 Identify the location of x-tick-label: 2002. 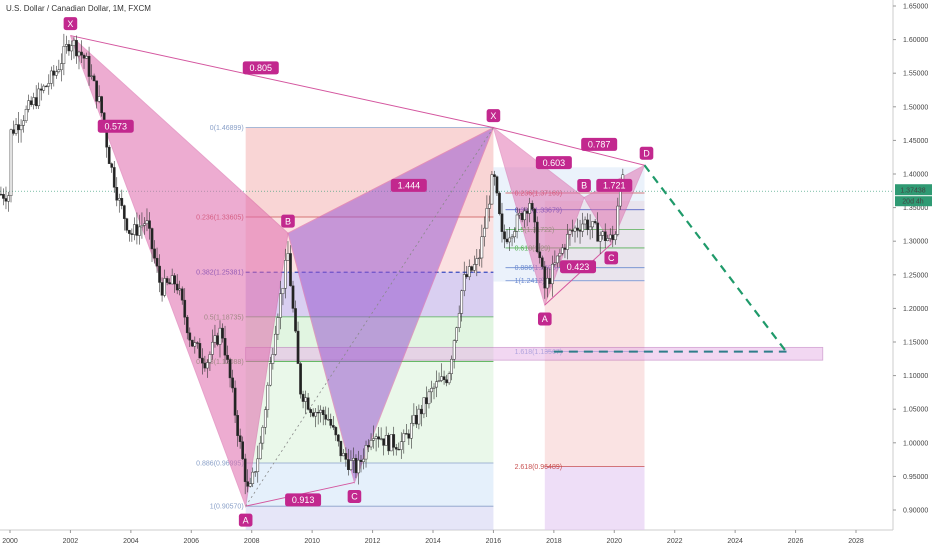
(71, 541).